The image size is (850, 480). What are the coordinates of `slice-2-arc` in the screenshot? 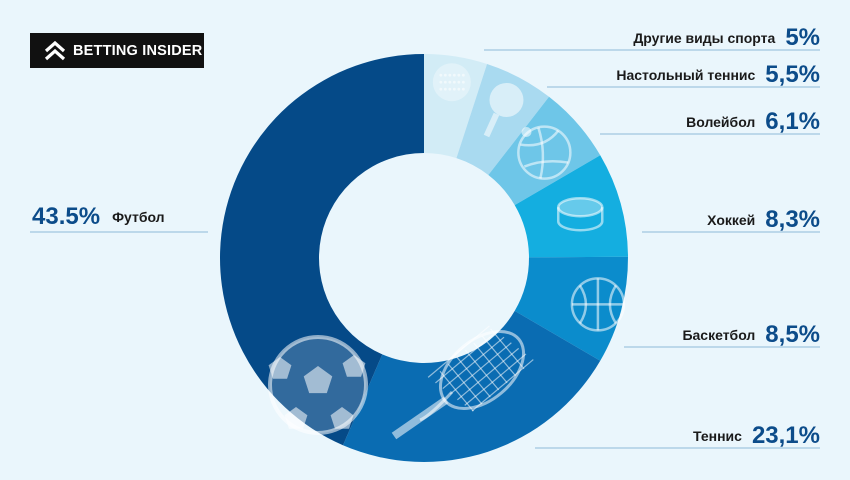 It's located at (544, 151).